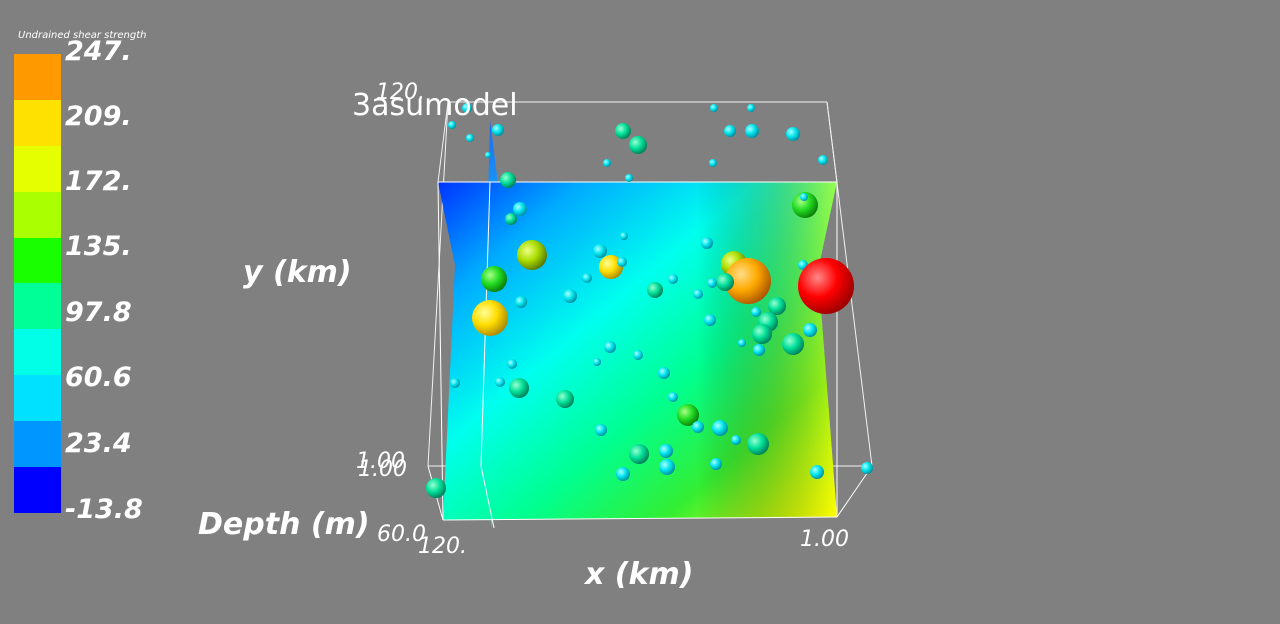  What do you see at coordinates (824, 539) in the screenshot?
I see `x-axis-right-tick: 1.00` at bounding box center [824, 539].